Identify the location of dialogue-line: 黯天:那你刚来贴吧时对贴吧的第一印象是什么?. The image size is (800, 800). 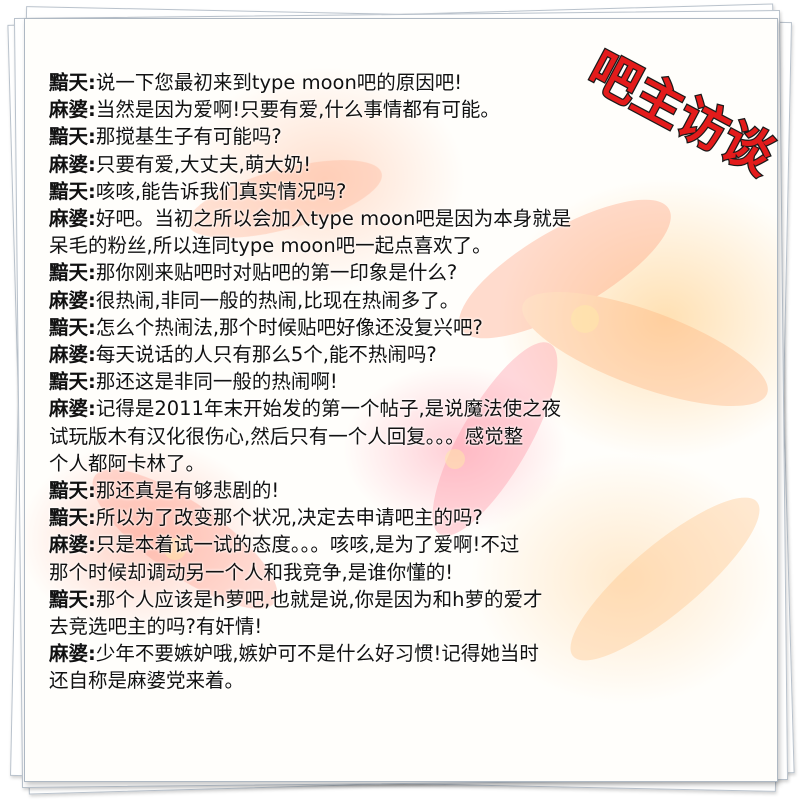
(404, 272).